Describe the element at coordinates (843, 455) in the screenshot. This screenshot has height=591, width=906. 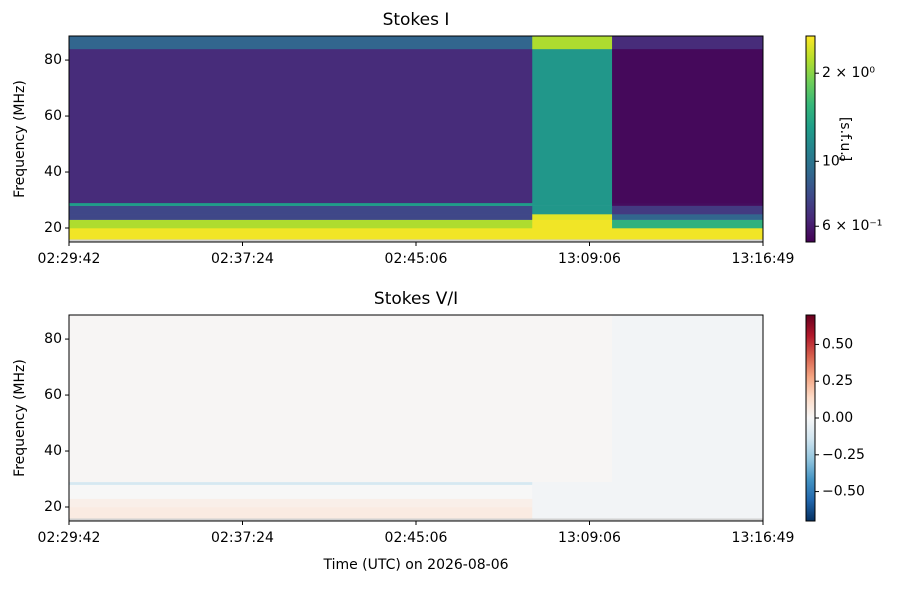
I see `colorbar-tick-label: −0.25` at that location.